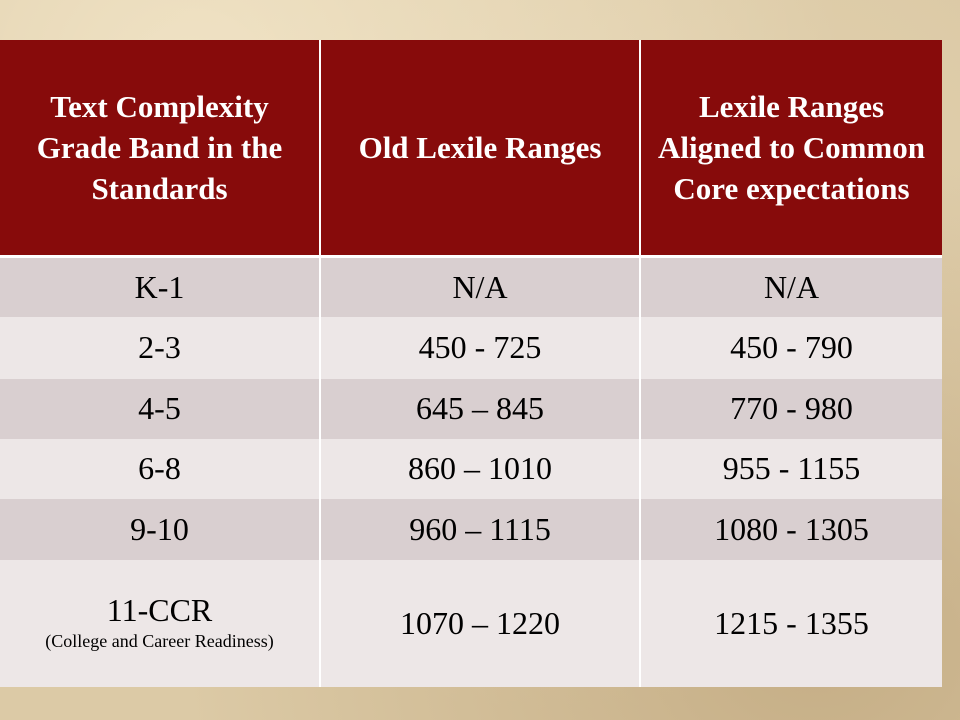 This screenshot has width=960, height=720. I want to click on table-cell: K-1, so click(160, 286).